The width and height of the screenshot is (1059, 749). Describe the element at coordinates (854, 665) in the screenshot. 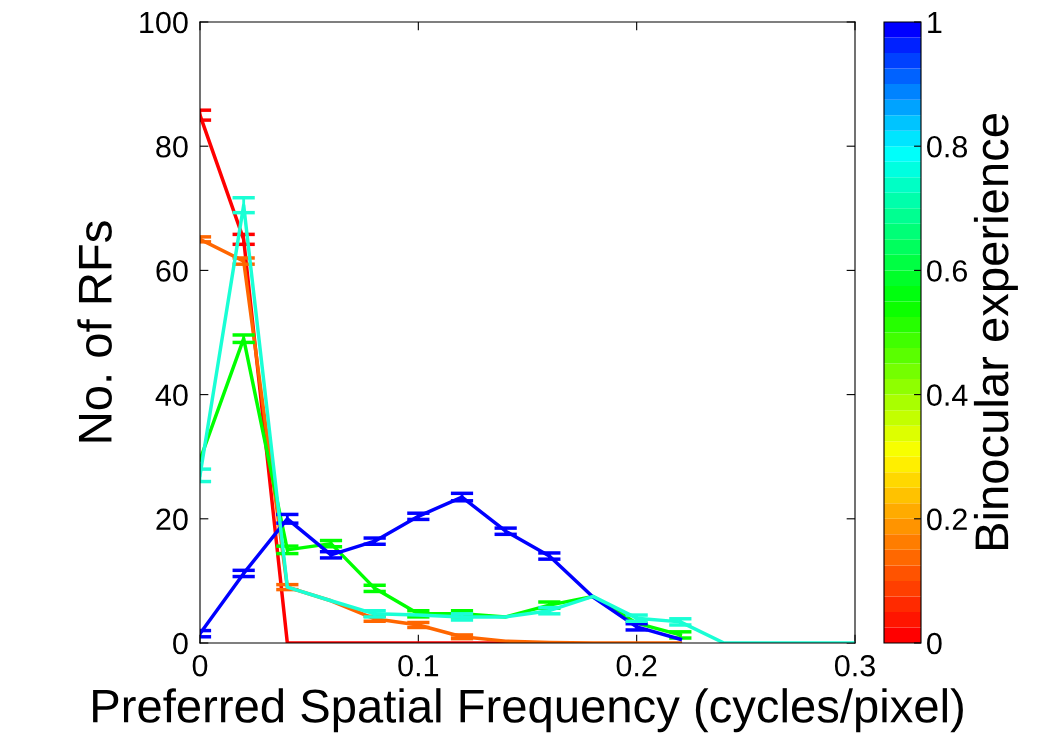

I see `x-tick-label: 0.3` at that location.